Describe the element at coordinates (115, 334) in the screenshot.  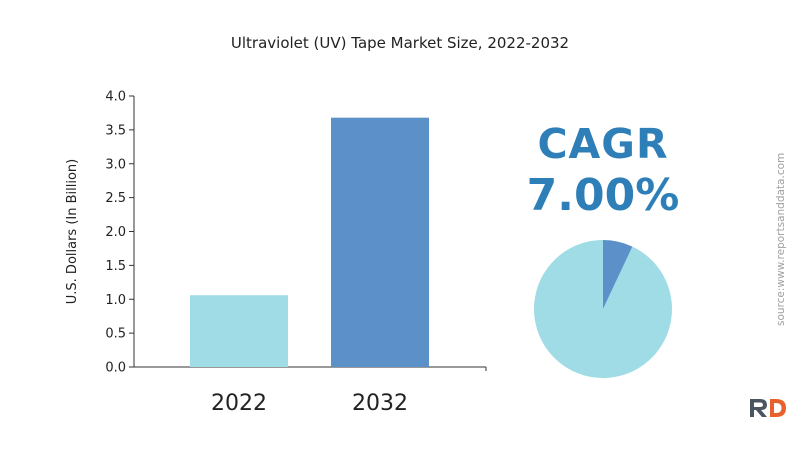
I see `y-tick-label: 0.5` at that location.